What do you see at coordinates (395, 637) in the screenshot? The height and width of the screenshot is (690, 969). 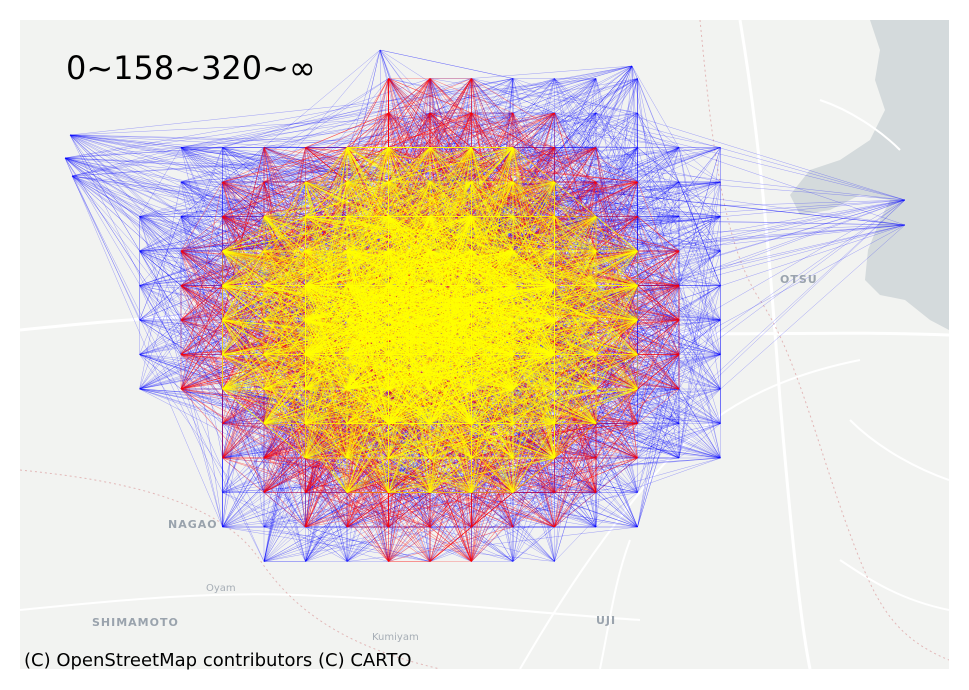 I see `place-label-kumiyama: Kumiyam` at bounding box center [395, 637].